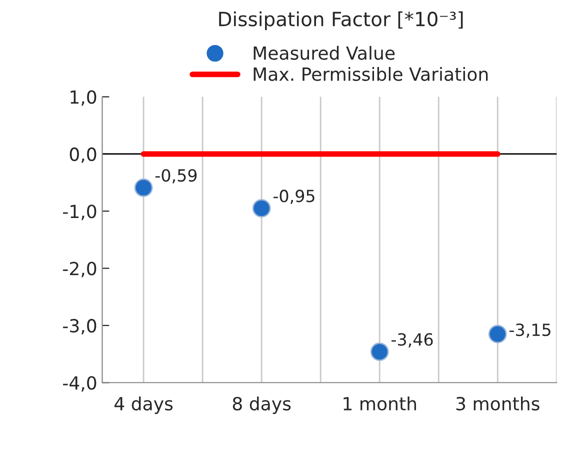  Describe the element at coordinates (79, 212) in the screenshot. I see `y-tick-label: -1,0` at that location.